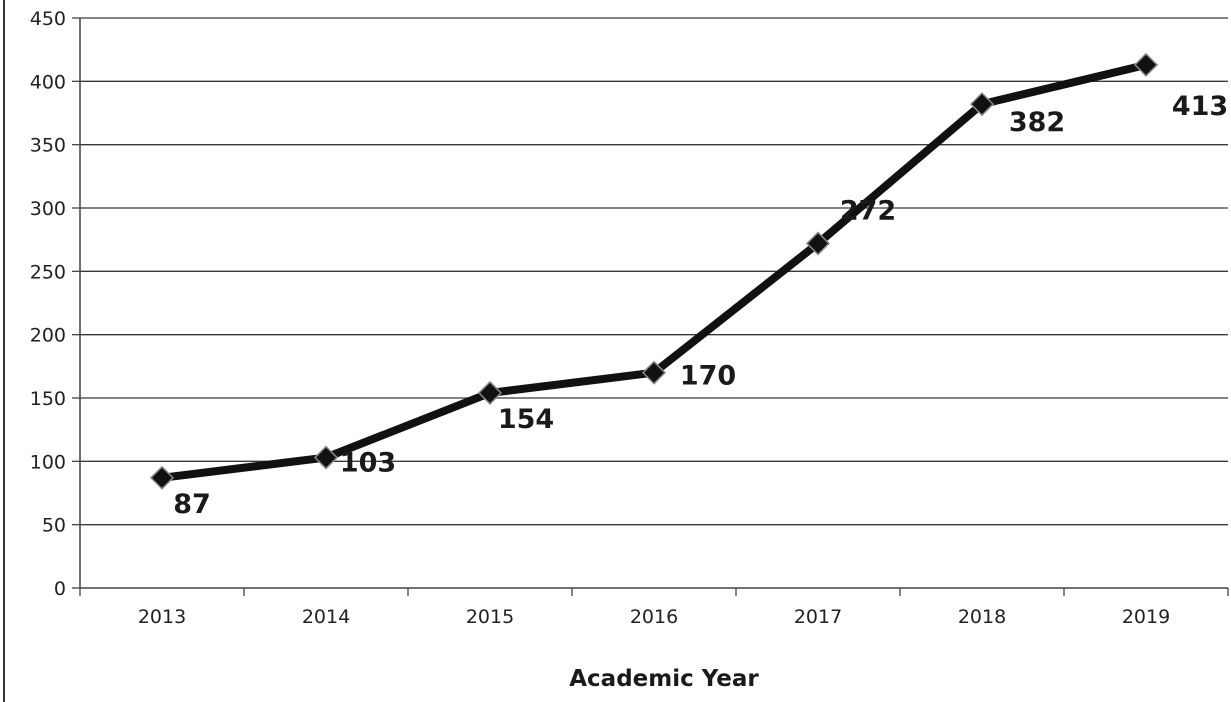  Describe the element at coordinates (48, 209) in the screenshot. I see `y-tick-label: 300` at that location.